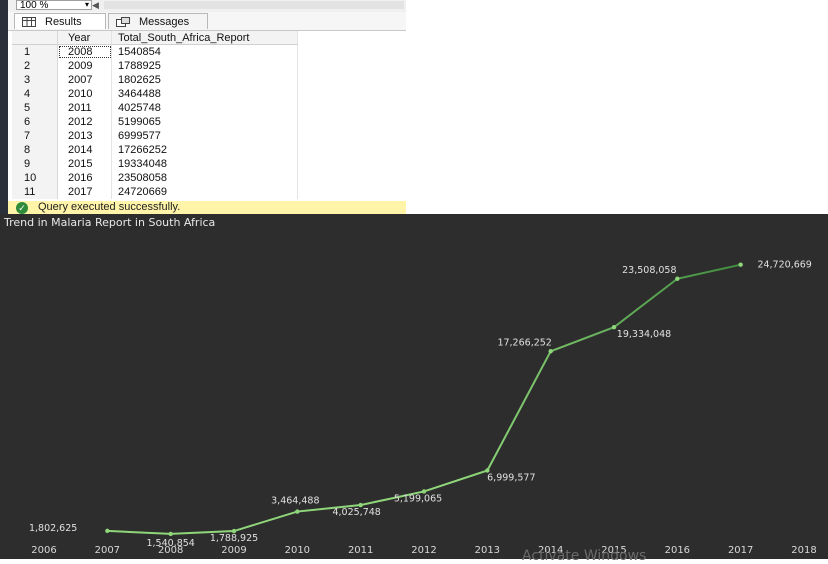 This screenshot has width=828, height=564. Describe the element at coordinates (85, 80) in the screenshot. I see `cell-year: 2007` at that location.